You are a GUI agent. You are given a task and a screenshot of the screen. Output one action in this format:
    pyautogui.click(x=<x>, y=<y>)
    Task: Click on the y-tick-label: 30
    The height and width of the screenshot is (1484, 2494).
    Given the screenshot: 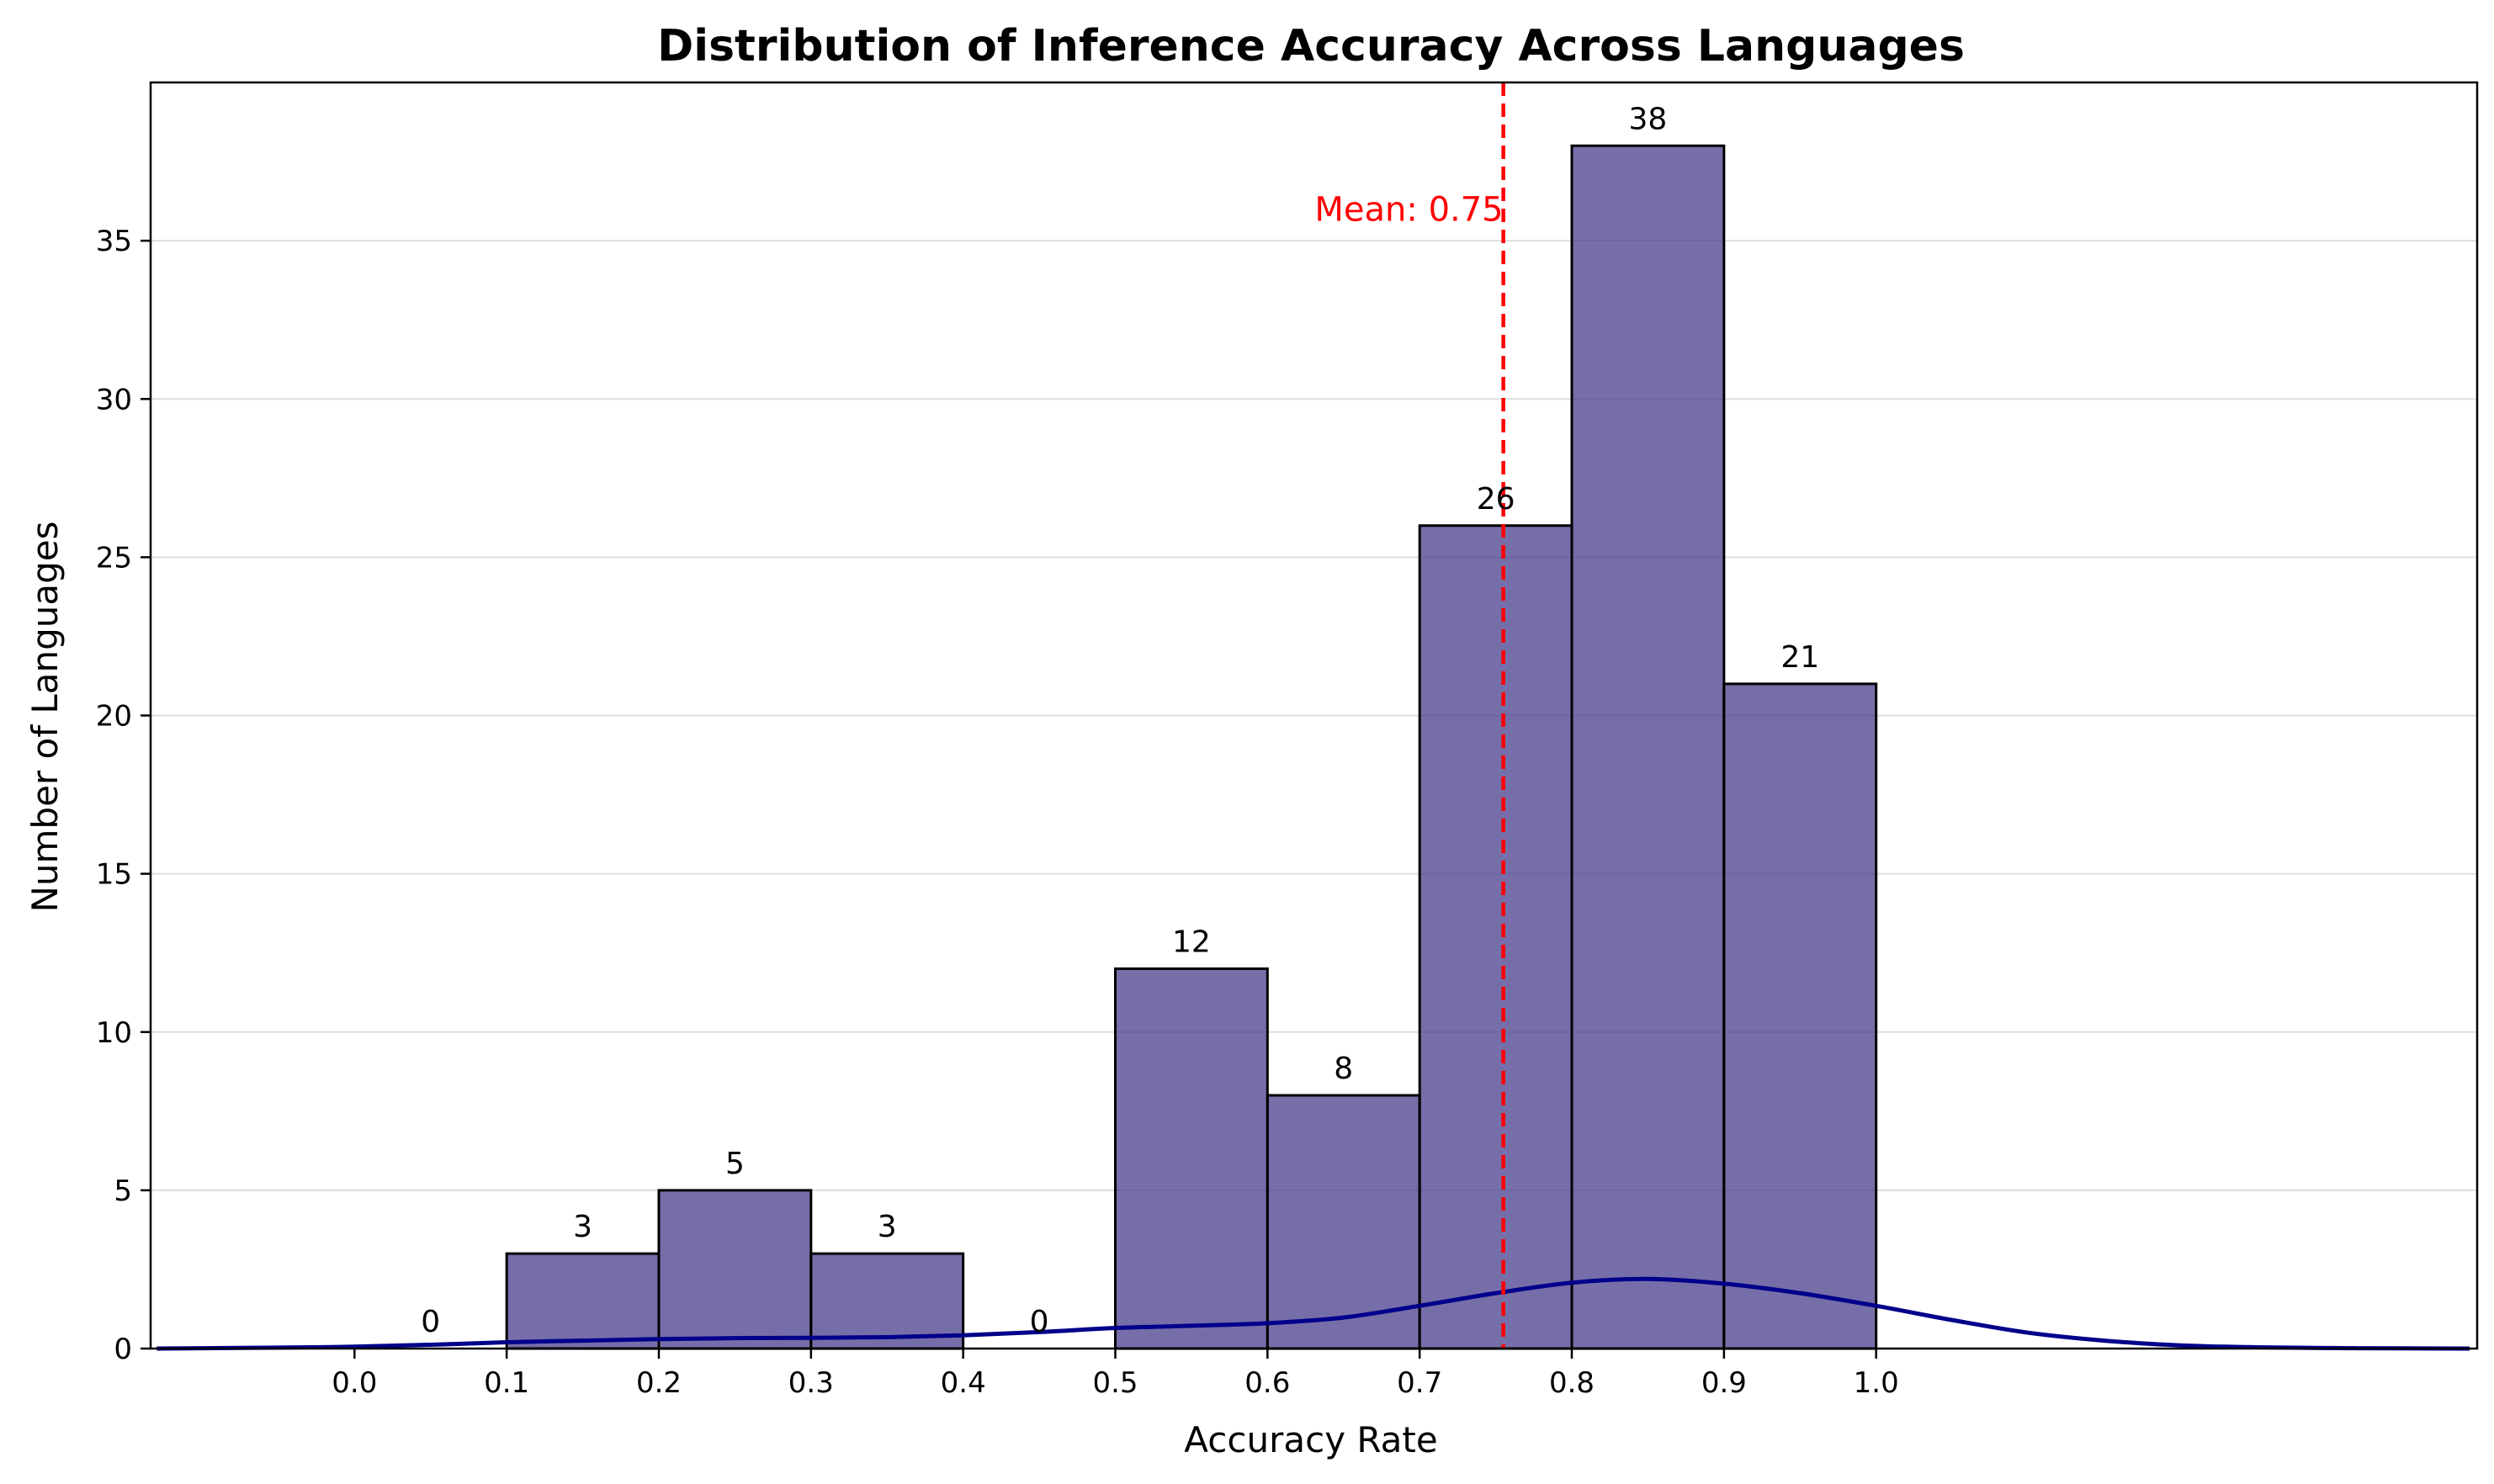 What is the action you would take?
    pyautogui.click(x=114, y=399)
    